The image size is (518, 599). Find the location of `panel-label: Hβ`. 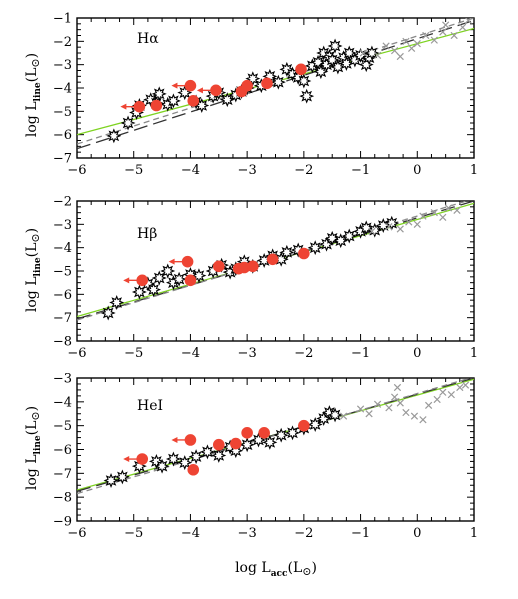

panel-label: Hβ is located at coordinates (147, 234).